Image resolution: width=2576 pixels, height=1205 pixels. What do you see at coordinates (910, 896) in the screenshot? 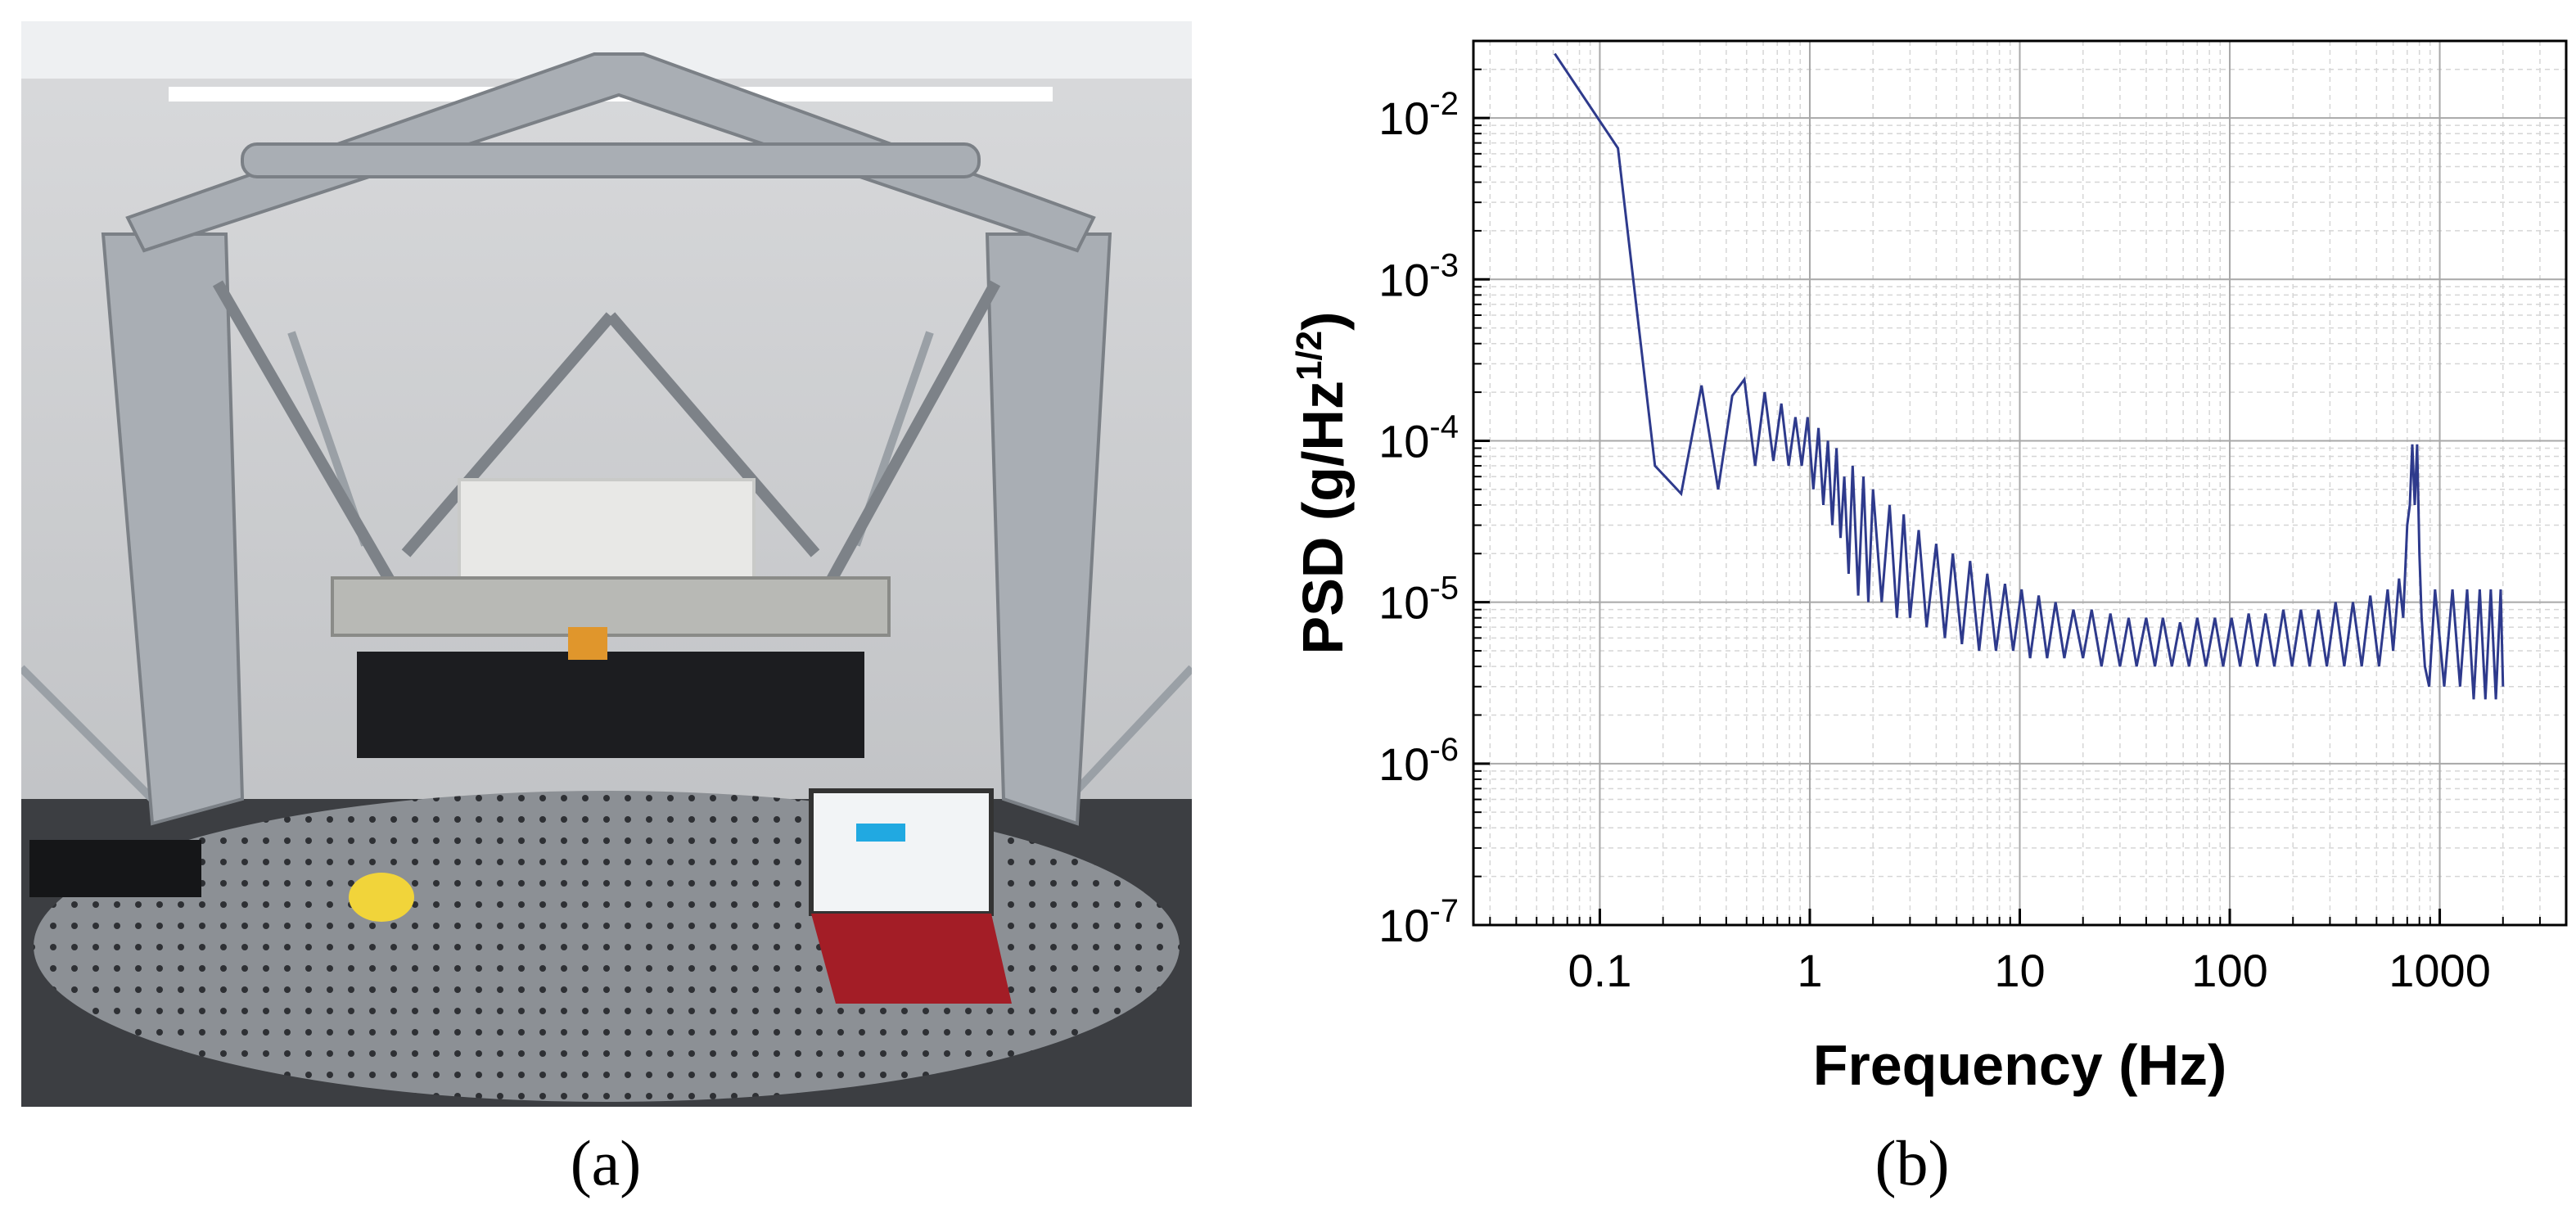
I see `laptop` at bounding box center [910, 896].